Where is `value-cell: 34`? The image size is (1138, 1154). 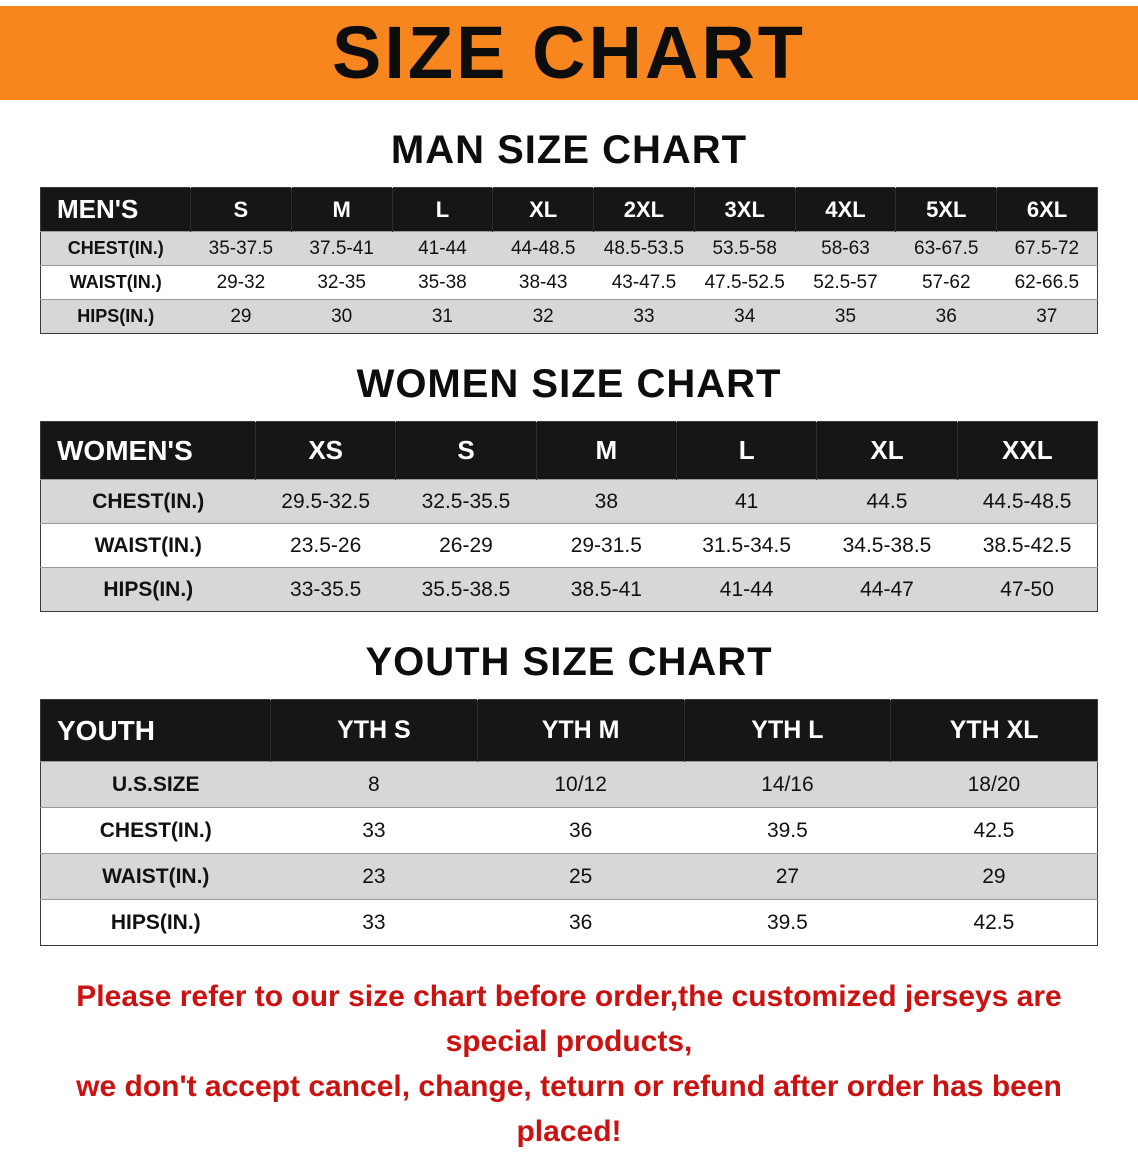 value-cell: 34 is located at coordinates (745, 316).